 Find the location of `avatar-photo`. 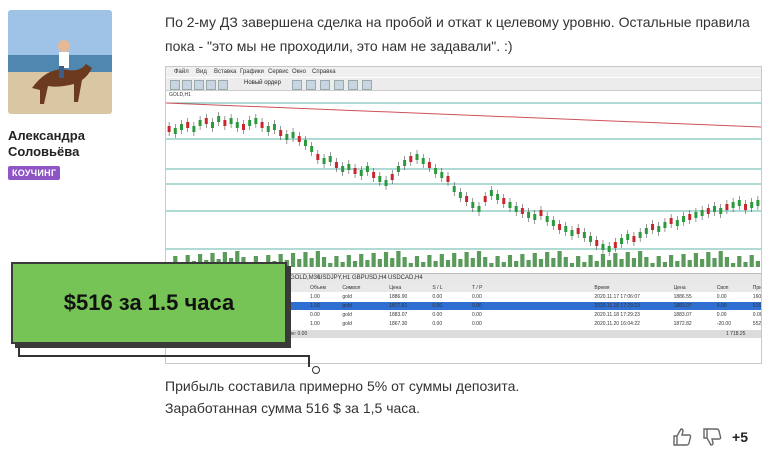

avatar-photo is located at coordinates (60, 62).